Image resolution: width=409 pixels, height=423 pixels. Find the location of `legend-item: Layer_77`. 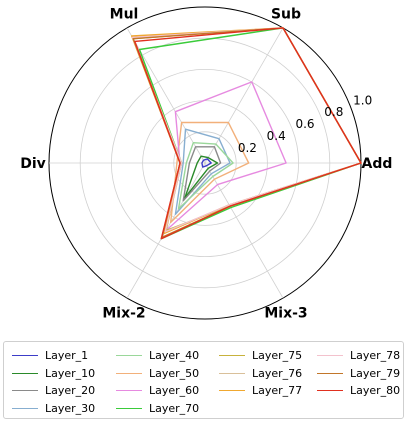

legend-item: Layer_77 is located at coordinates (260, 391).